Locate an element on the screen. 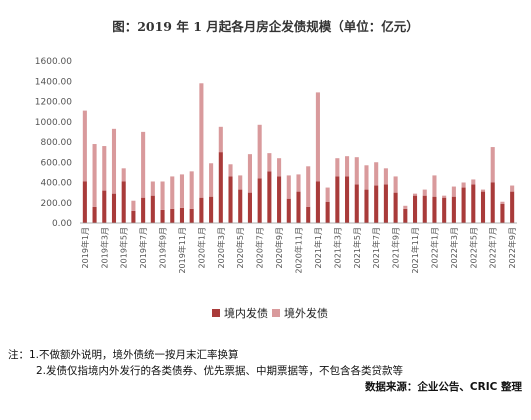 This screenshot has height=420, width=531. x-tick-label: 2020年9月 is located at coordinates (279, 247).